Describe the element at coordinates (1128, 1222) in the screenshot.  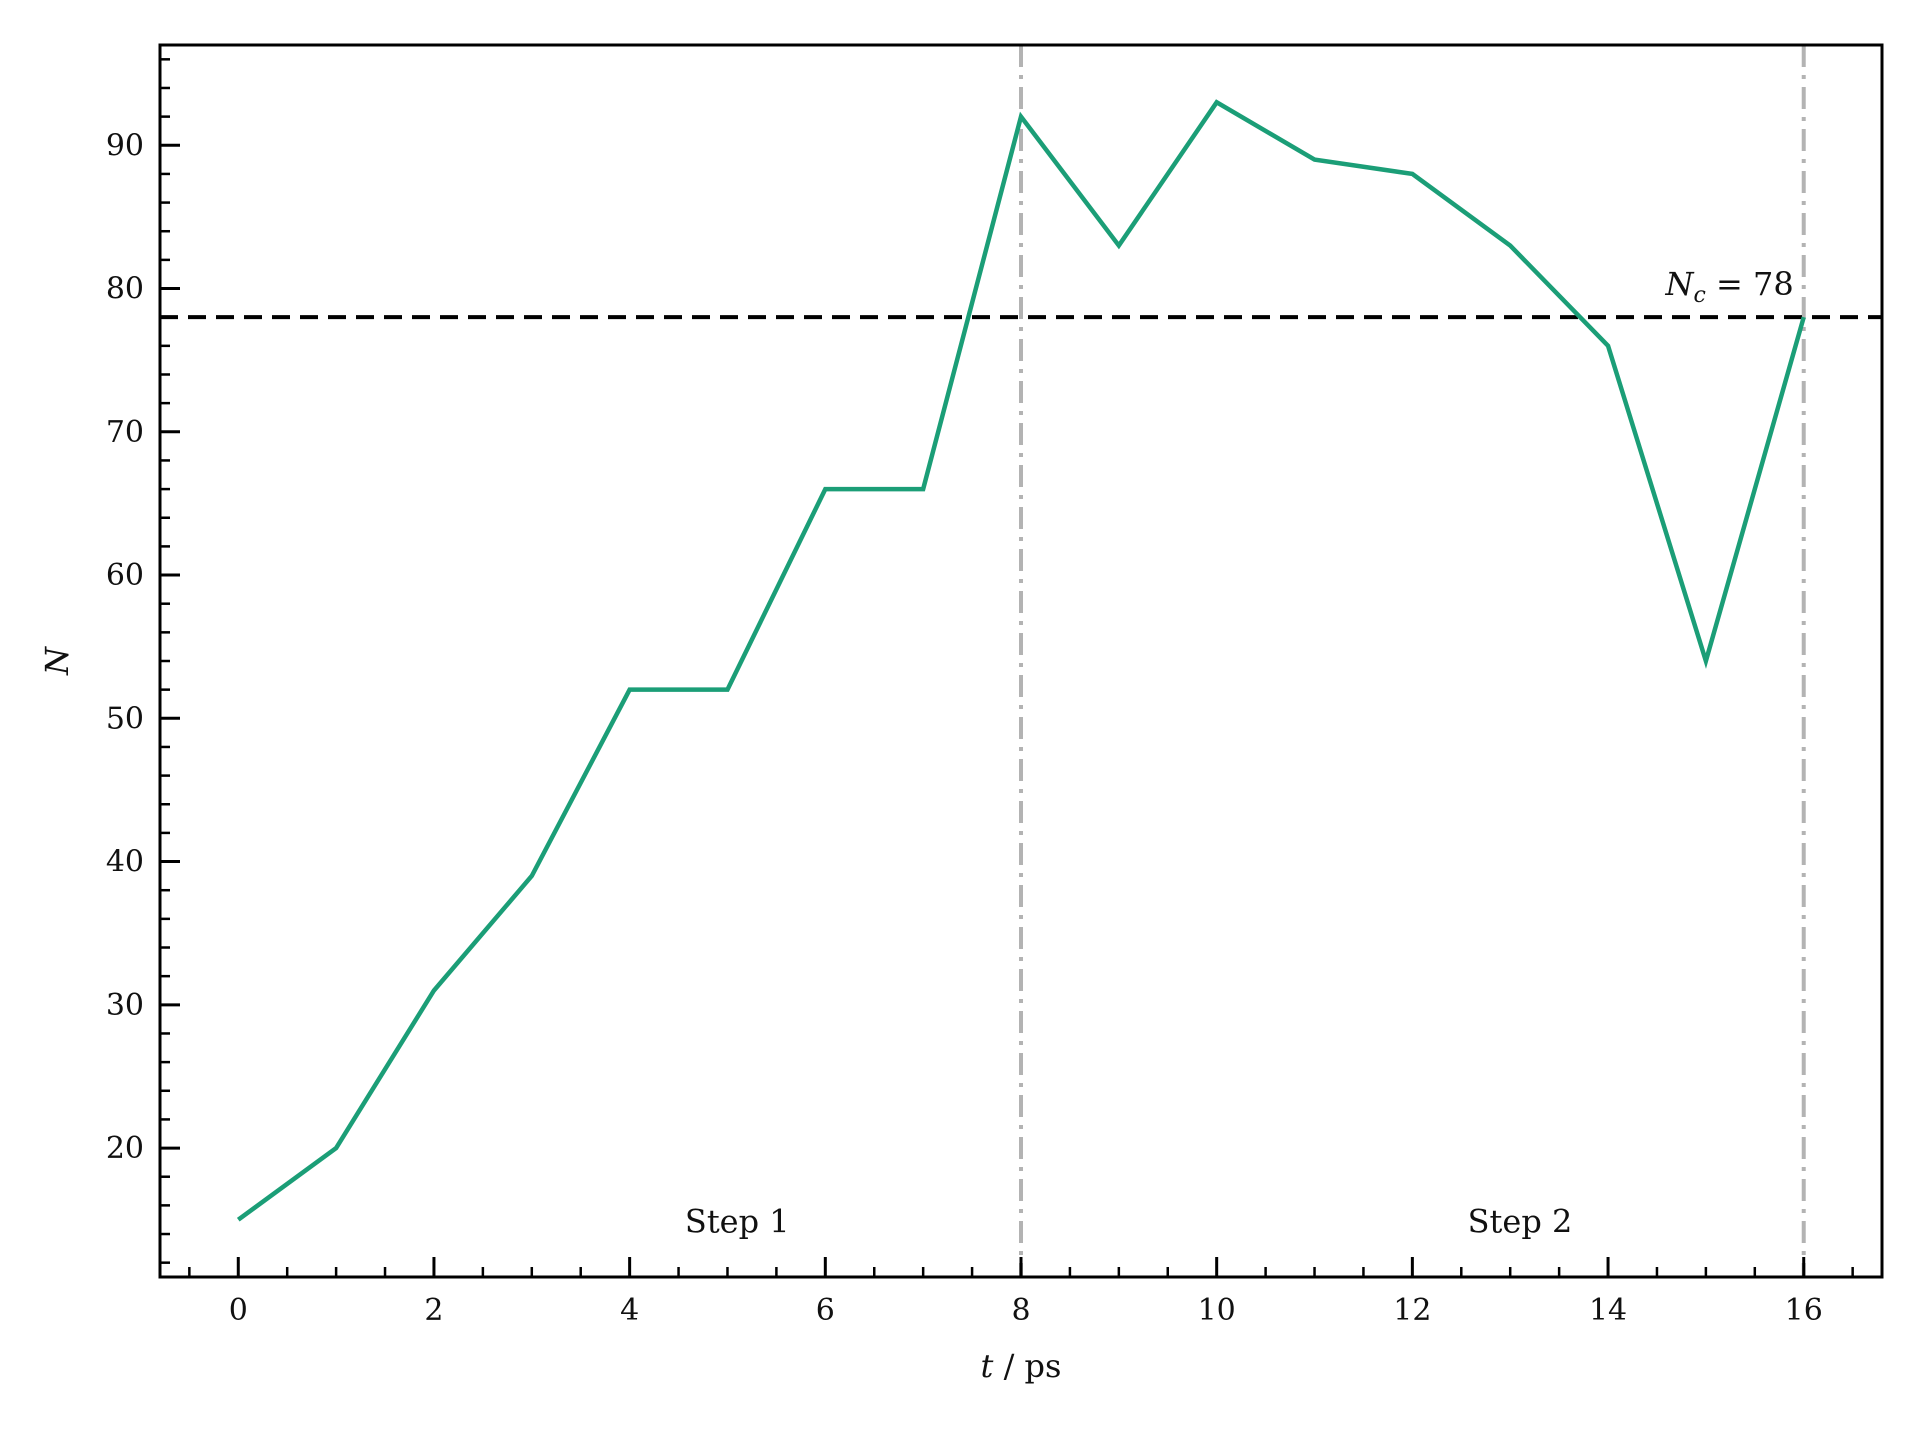
I see `annotations: Step 1 Step 2` at that location.